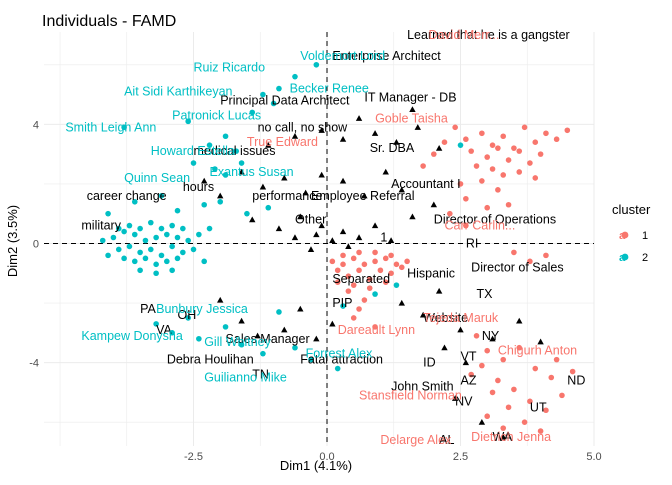  Describe the element at coordinates (235, 151) in the screenshot. I see `point-label: medical issues` at that location.